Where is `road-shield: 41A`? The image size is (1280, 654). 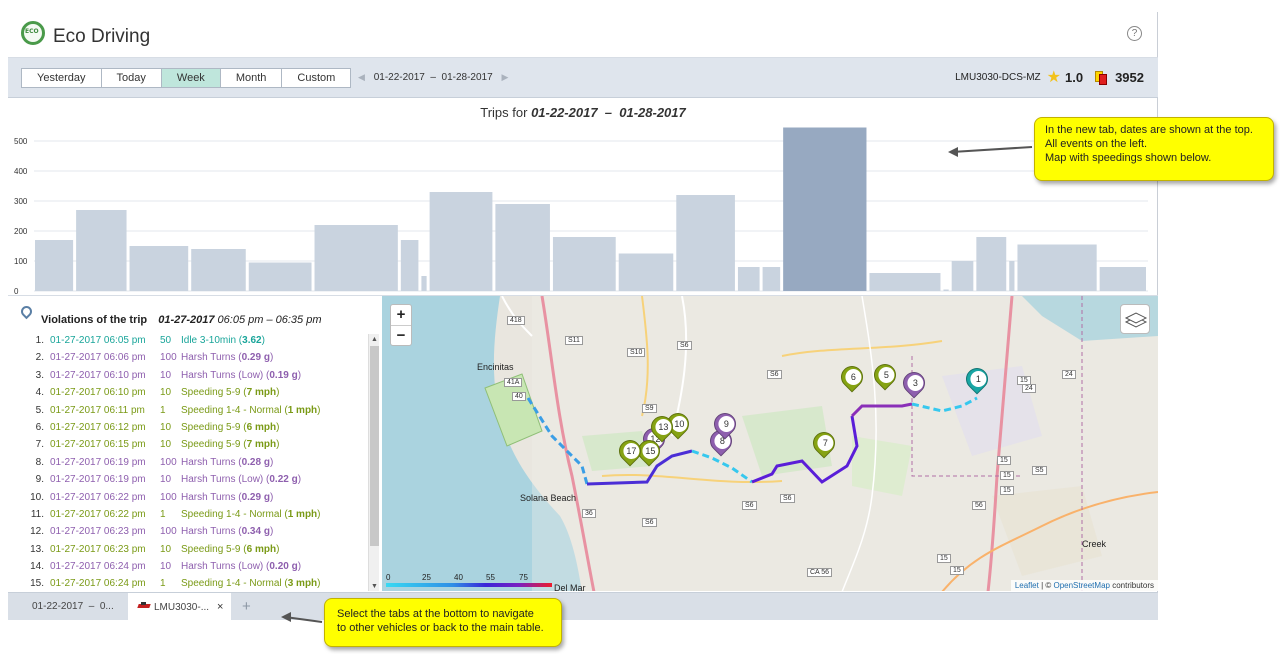 road-shield: 41A is located at coordinates (513, 382).